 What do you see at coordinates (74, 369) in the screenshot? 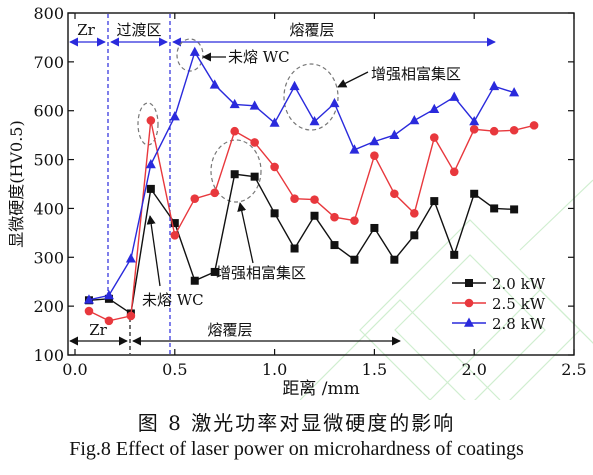
I see `x-tick-label: 0.0` at bounding box center [74, 369].